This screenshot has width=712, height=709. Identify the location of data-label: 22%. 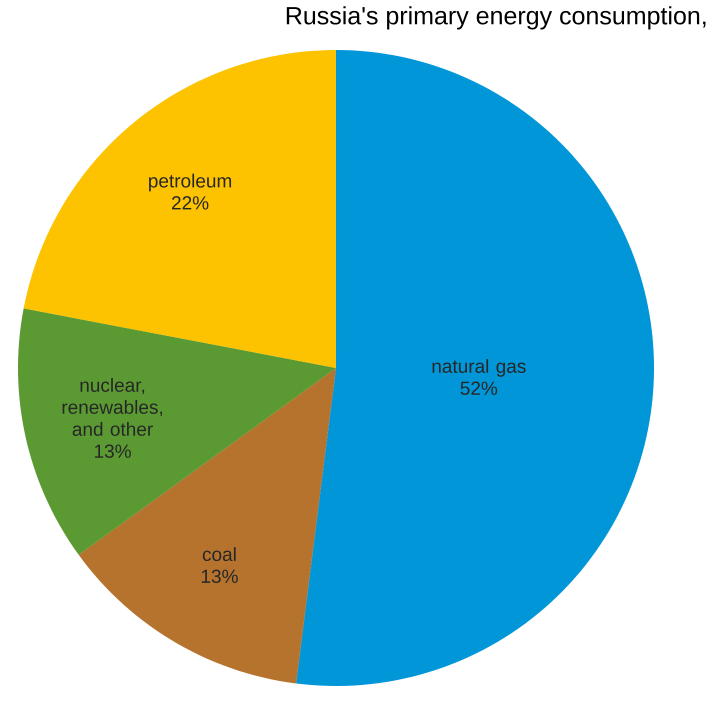
(190, 203).